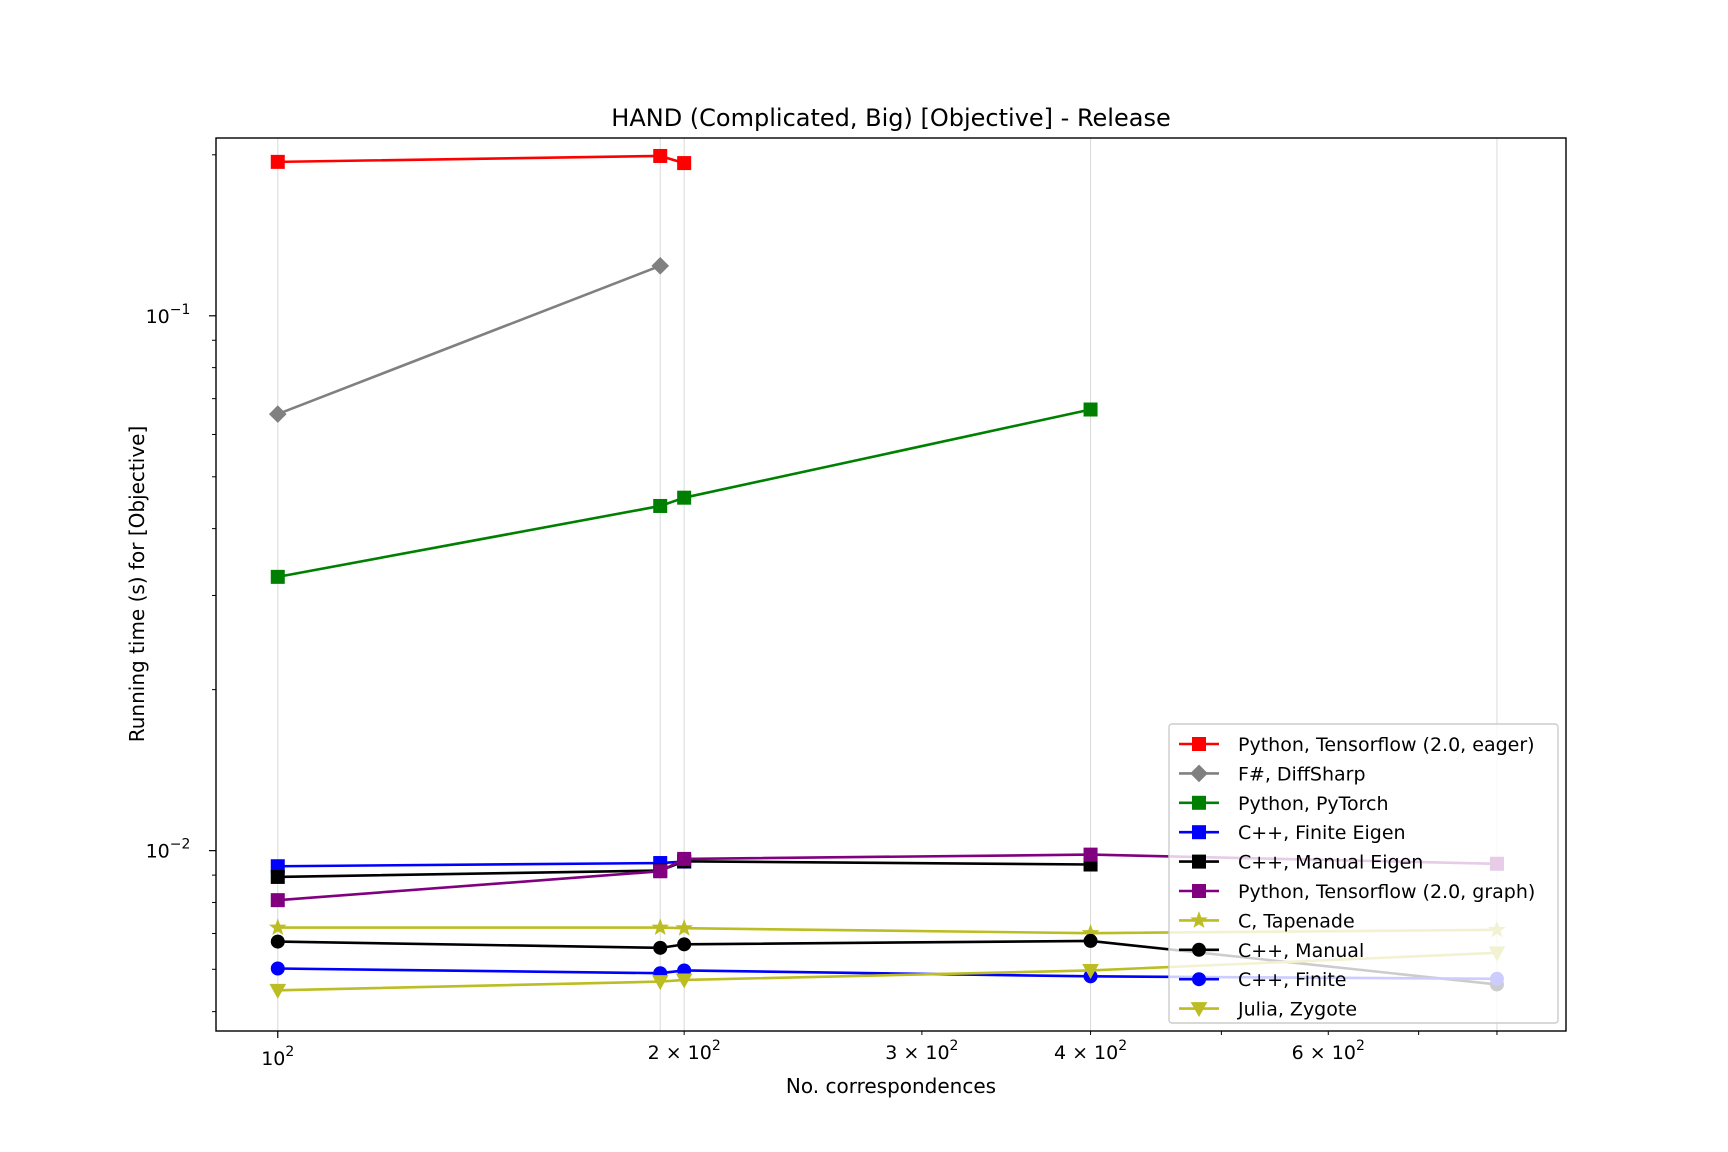 The width and height of the screenshot is (1728, 1152). I want to click on legend-label: C++, Finite, so click(1292, 980).